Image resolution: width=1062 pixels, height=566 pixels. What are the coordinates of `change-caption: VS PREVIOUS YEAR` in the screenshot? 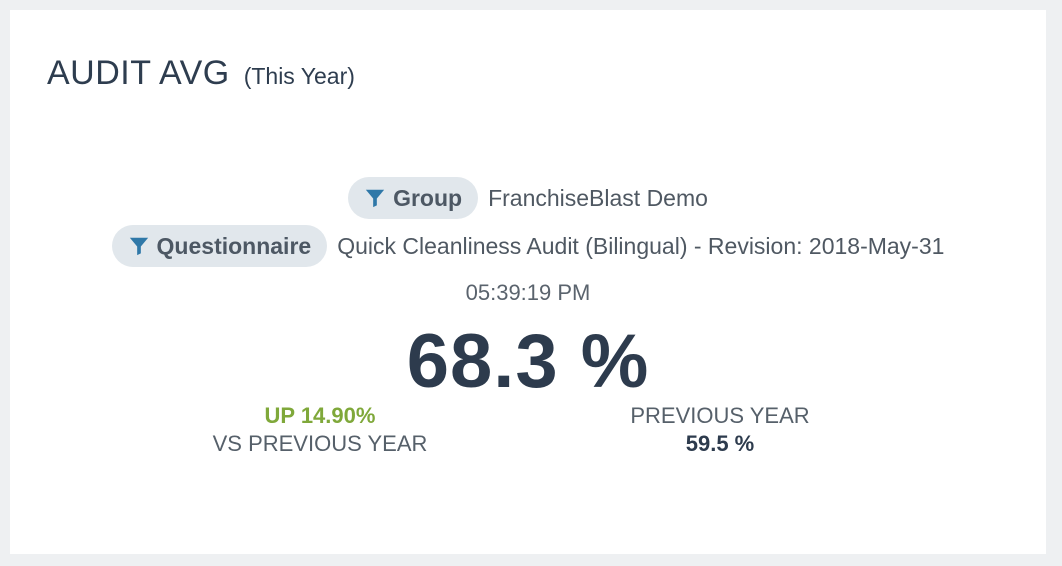 It's located at (320, 443).